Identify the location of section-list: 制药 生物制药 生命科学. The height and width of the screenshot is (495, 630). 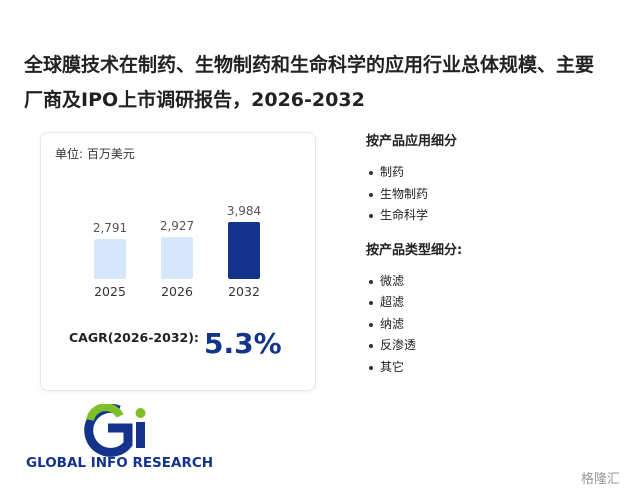
(491, 194).